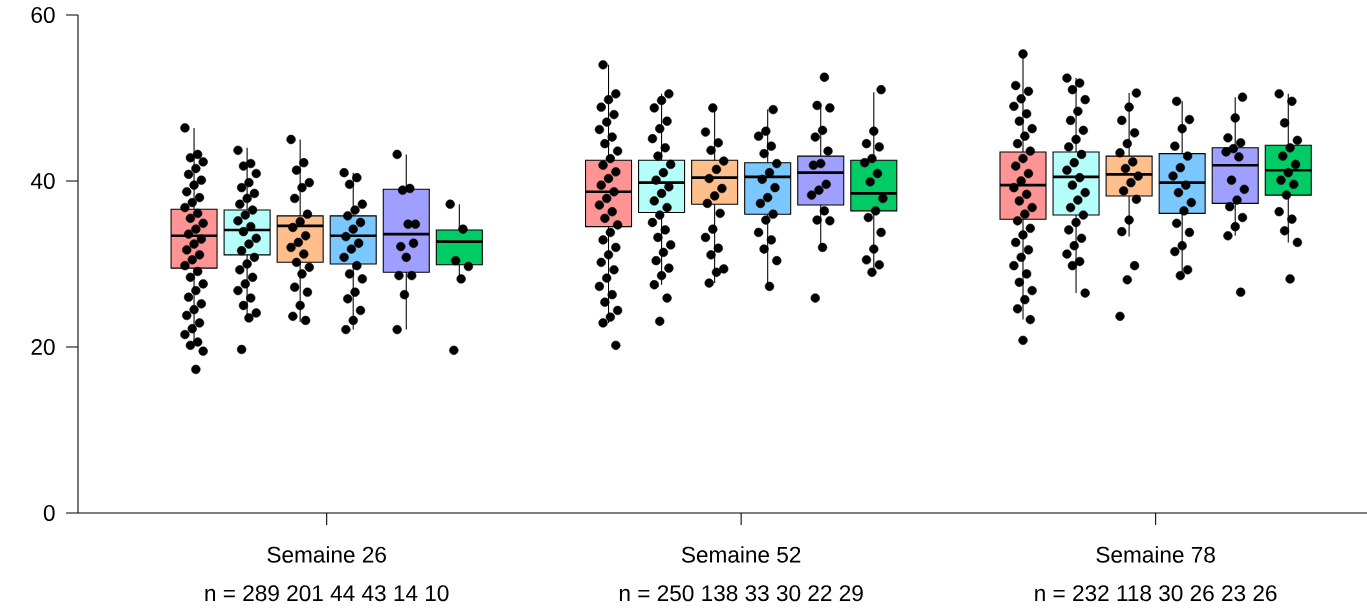  I want to click on text: n = 250 138 33 30 22 29, so click(741, 593).